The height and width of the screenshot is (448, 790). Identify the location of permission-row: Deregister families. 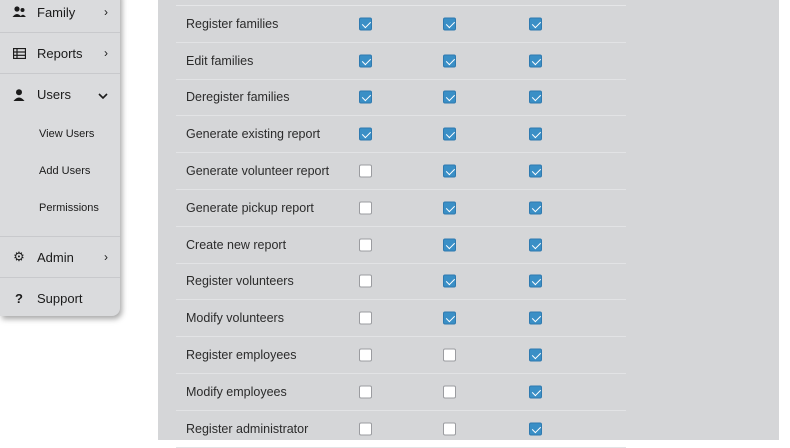
(401, 98).